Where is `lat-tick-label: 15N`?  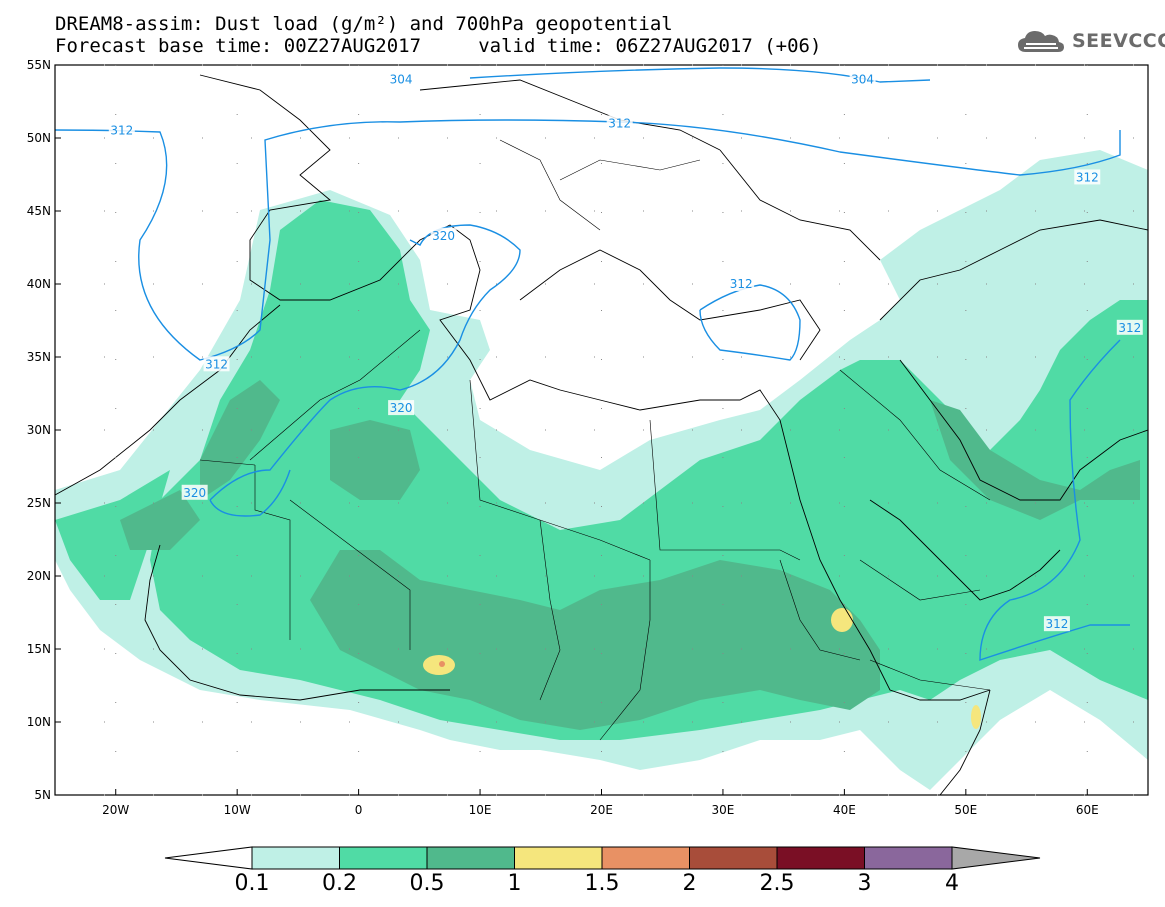 lat-tick-label: 15N is located at coordinates (39, 649).